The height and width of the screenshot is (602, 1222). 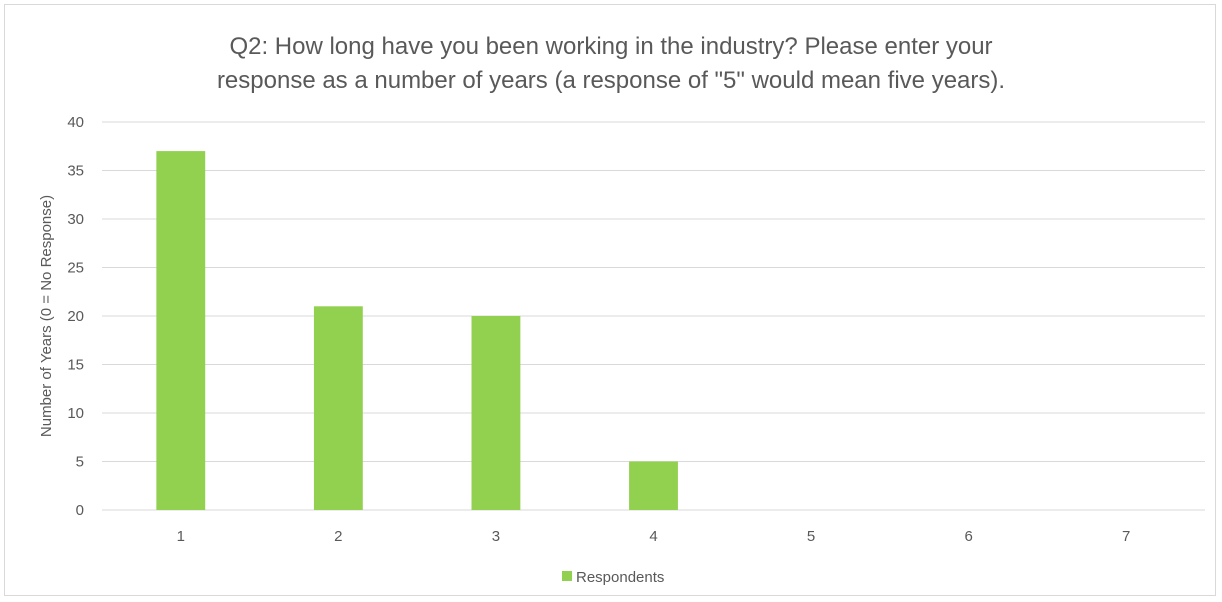 I want to click on legend-label-respondents: Respondents, so click(x=620, y=577).